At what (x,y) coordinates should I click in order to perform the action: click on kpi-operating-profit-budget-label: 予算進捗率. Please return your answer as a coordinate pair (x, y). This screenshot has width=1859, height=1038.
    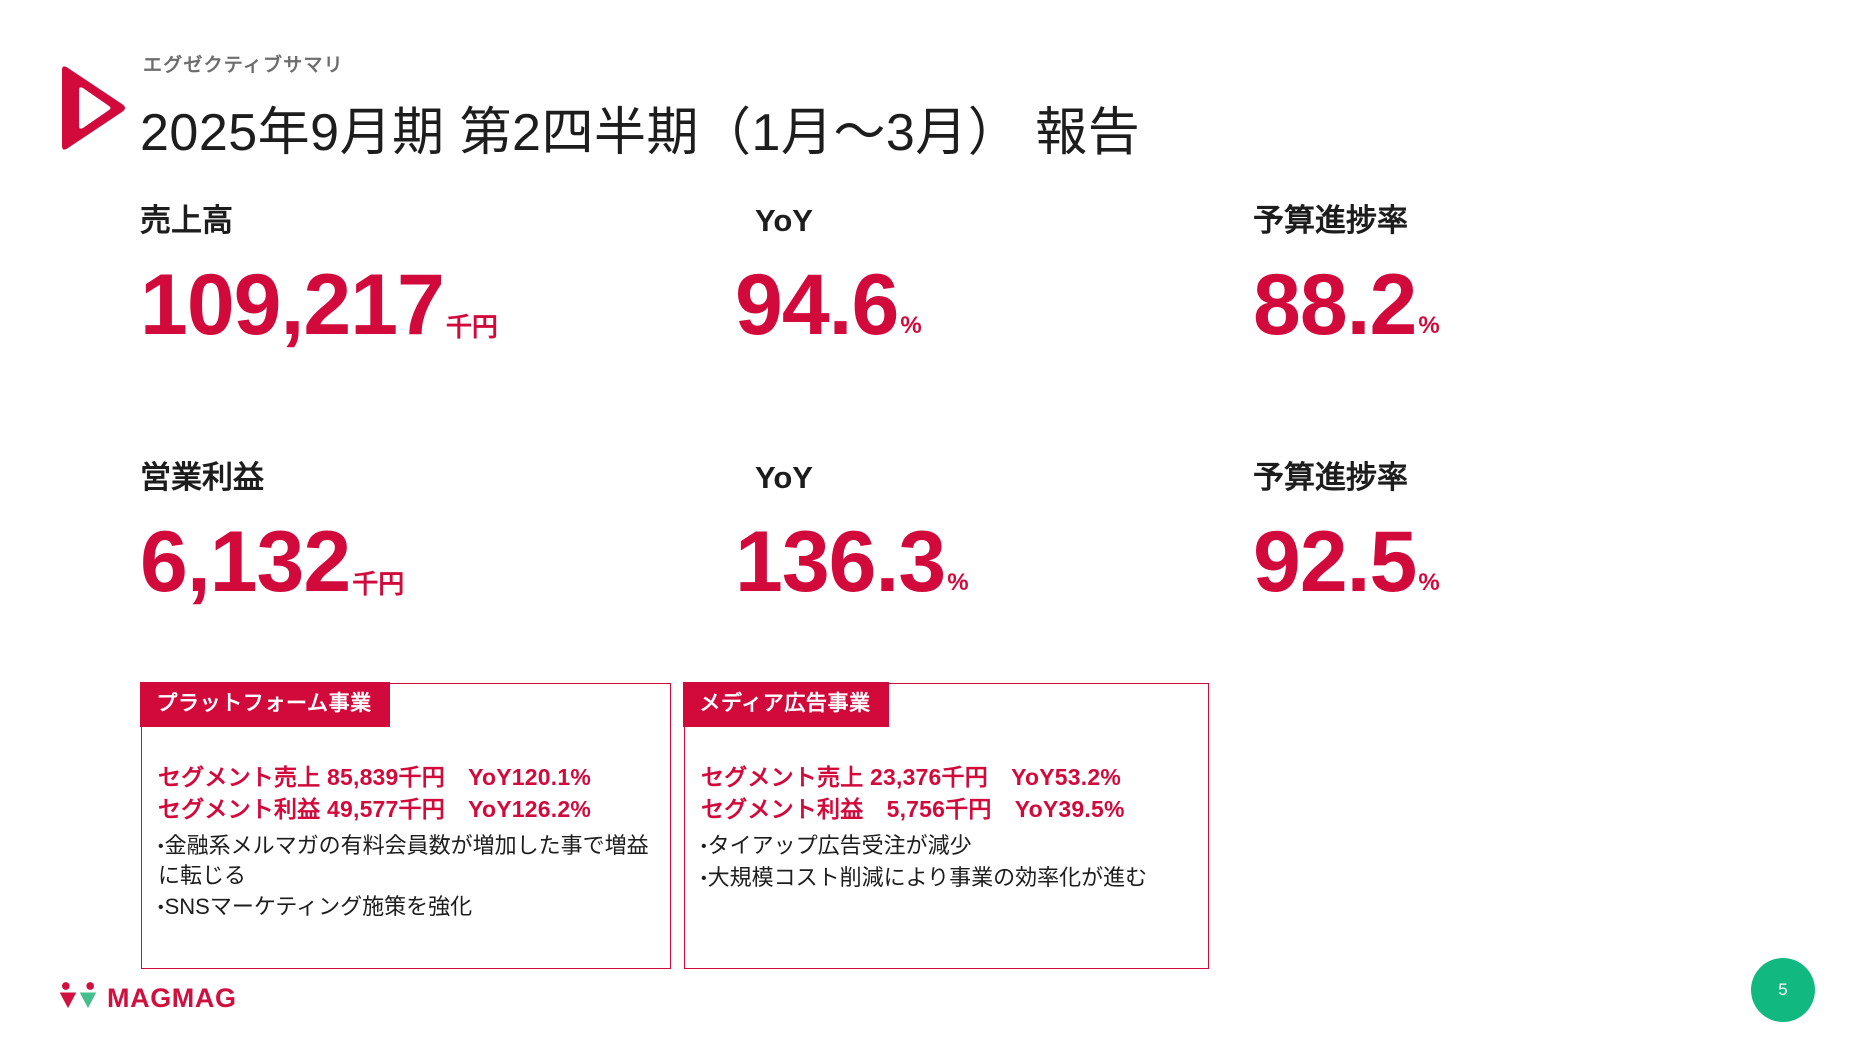
    Looking at the image, I should click on (1330, 477).